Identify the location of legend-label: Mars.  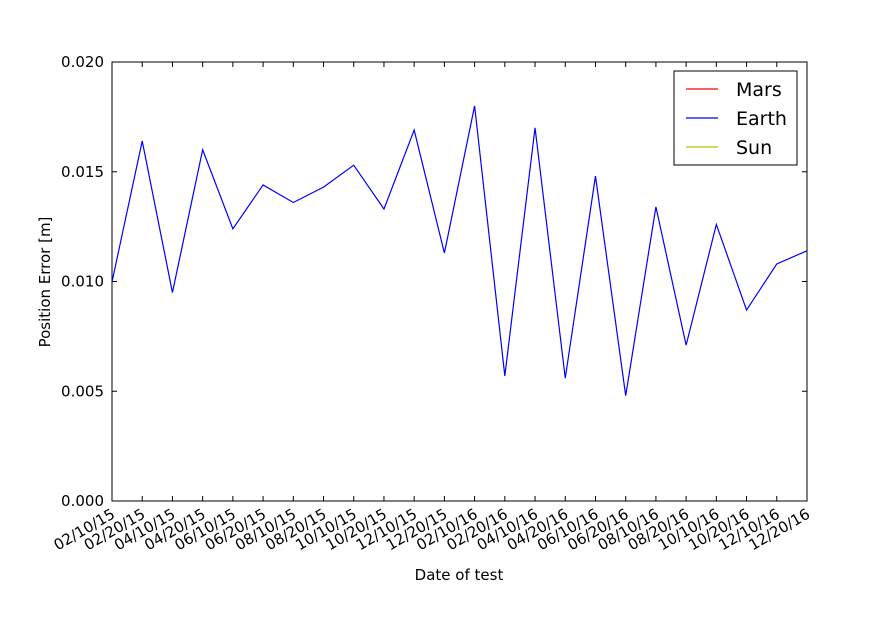
(759, 90).